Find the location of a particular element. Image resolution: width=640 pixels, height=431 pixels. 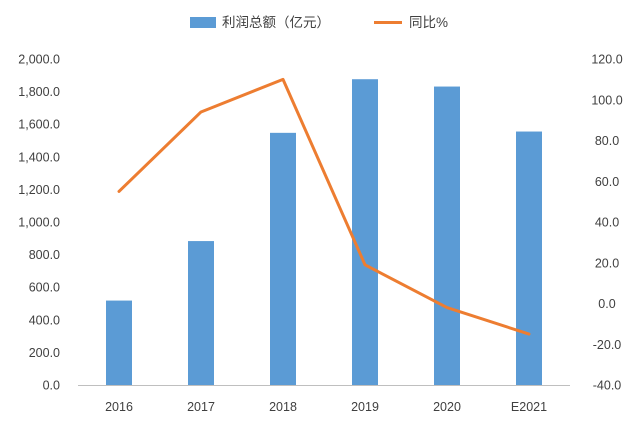

y-left-tick-label: 1,200.0 is located at coordinates (39, 190).